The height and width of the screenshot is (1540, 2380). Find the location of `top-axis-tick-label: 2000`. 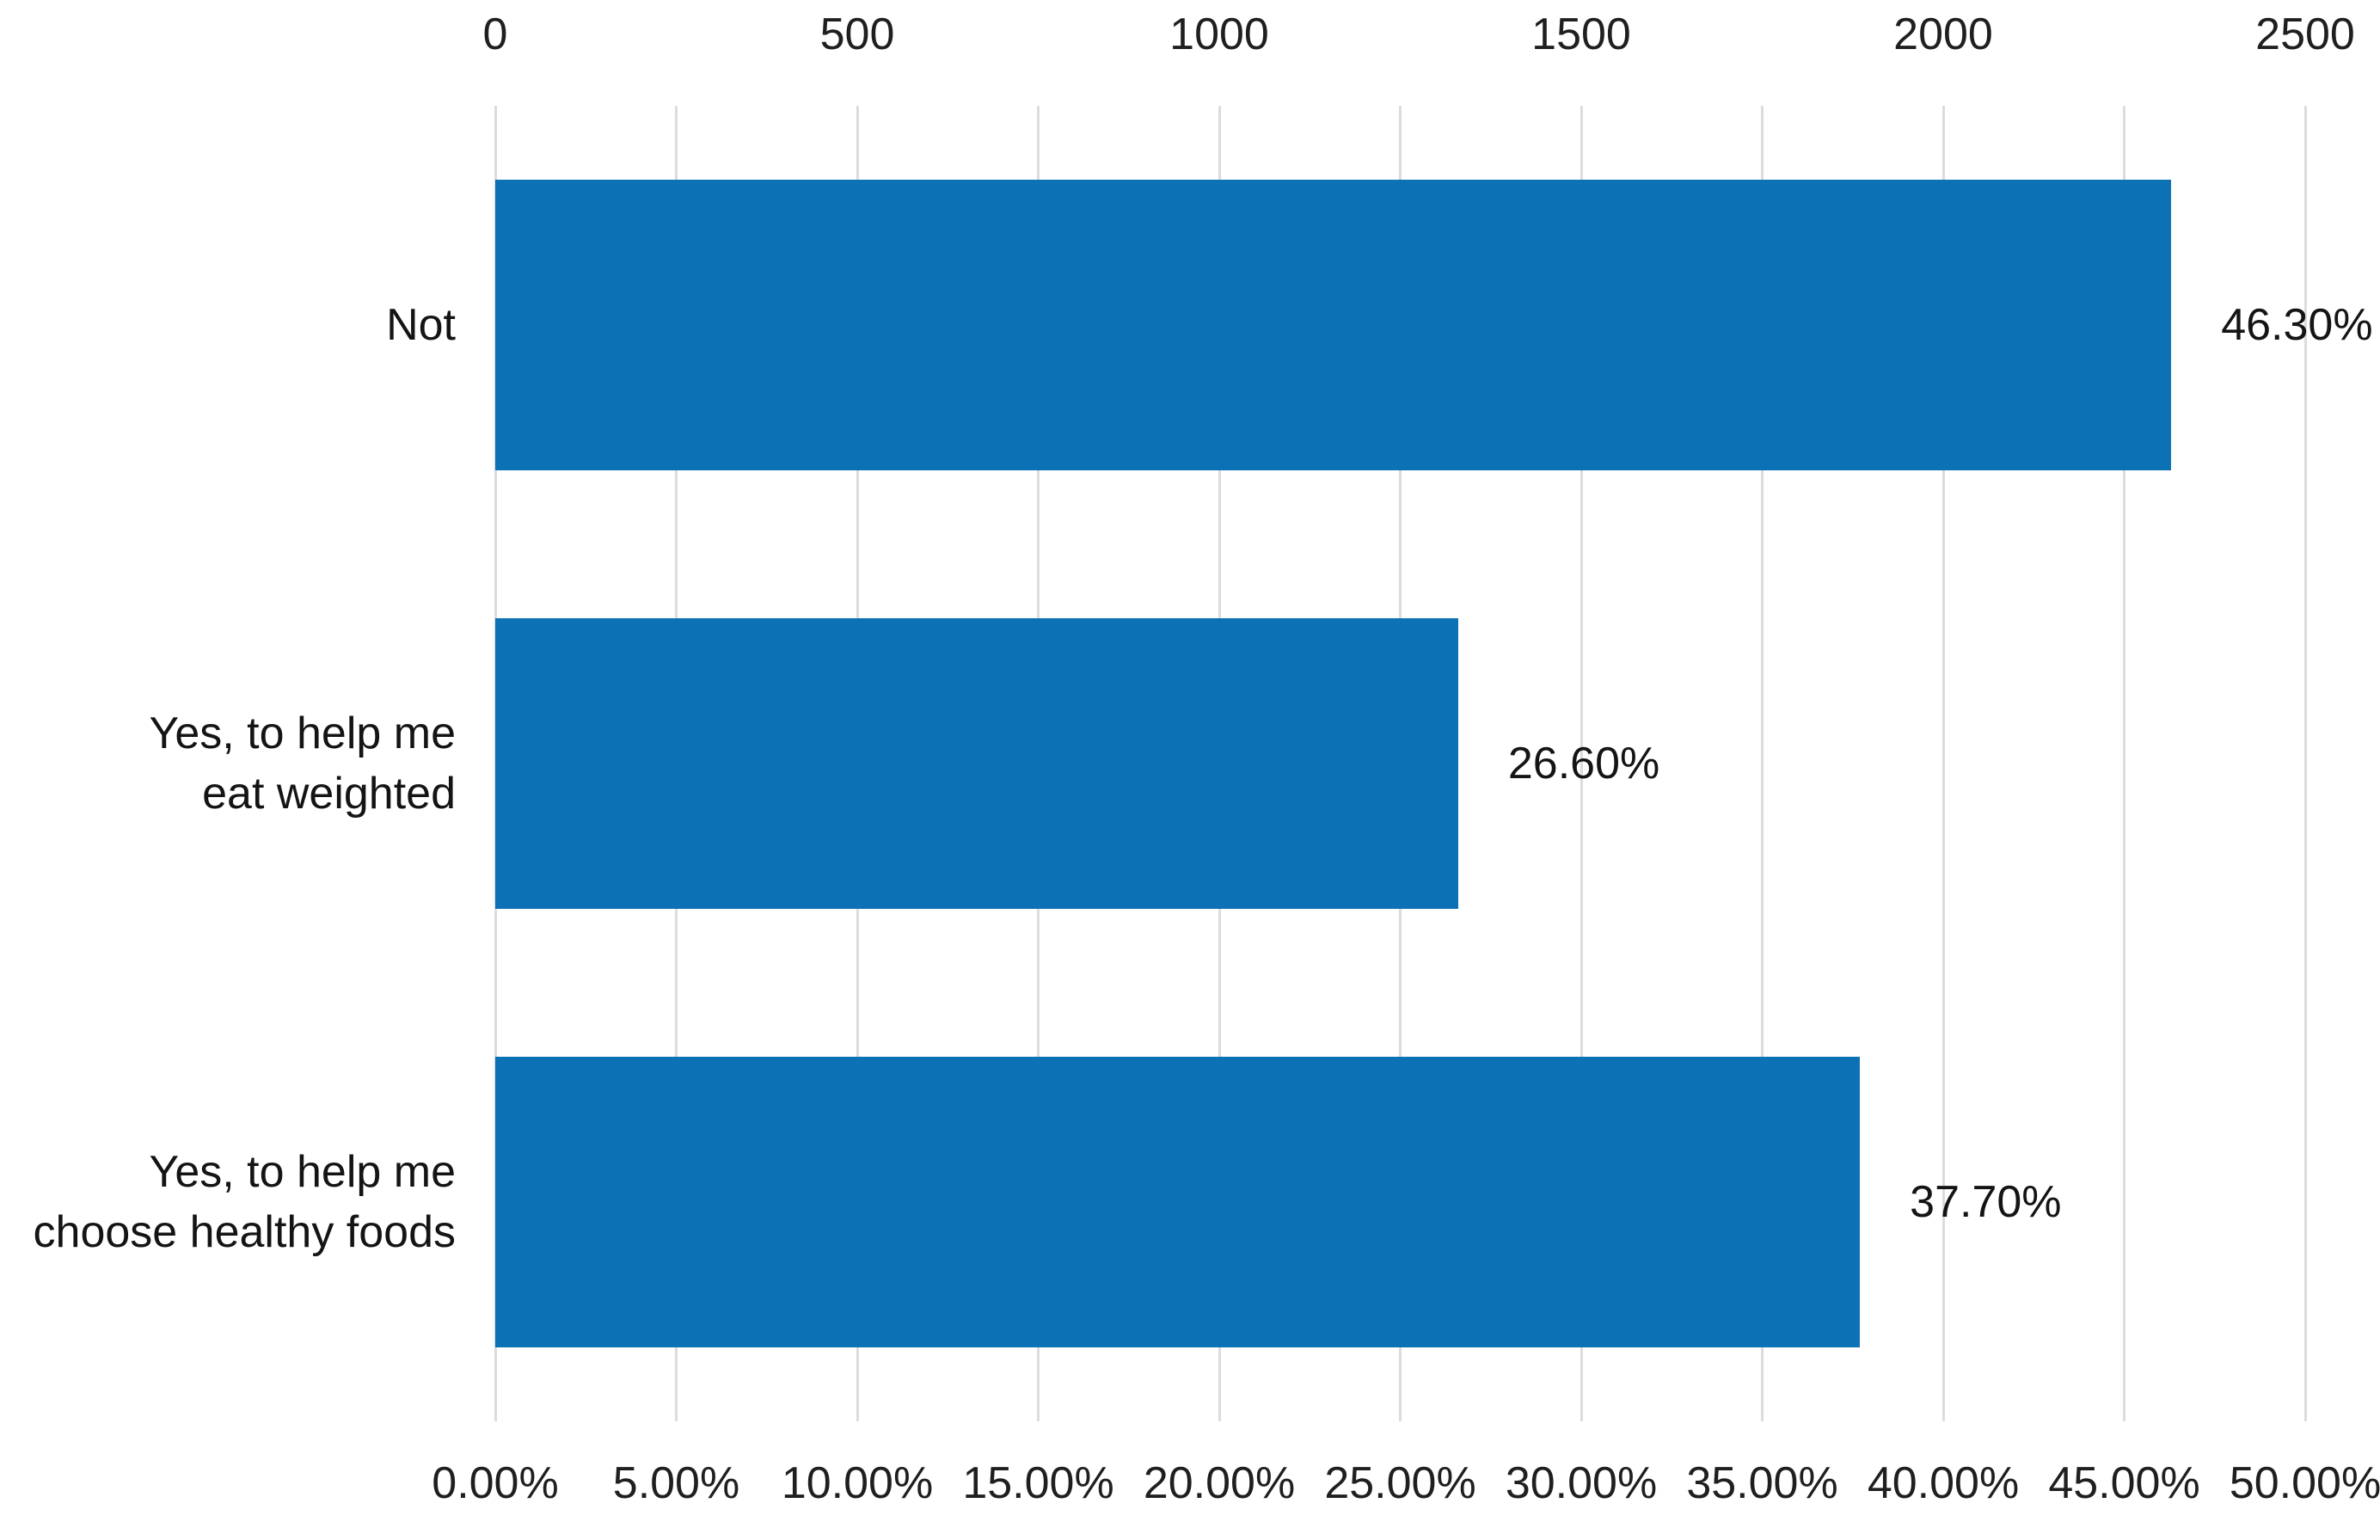

top-axis-tick-label: 2000 is located at coordinates (1943, 34).